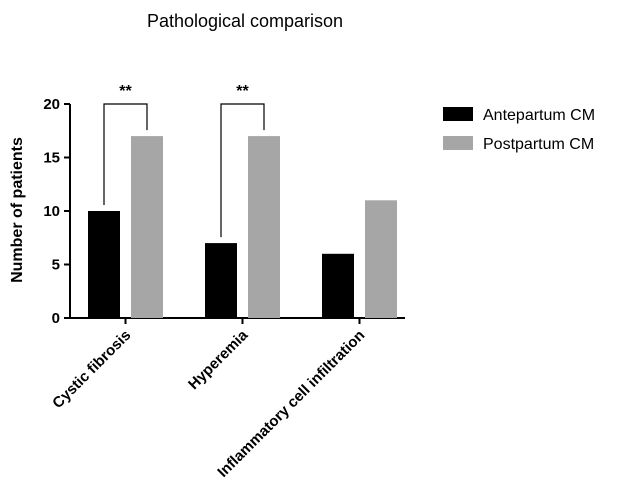 This screenshot has height=485, width=623. Describe the element at coordinates (458, 143) in the screenshot. I see `legend-swatch-postpartum` at that location.